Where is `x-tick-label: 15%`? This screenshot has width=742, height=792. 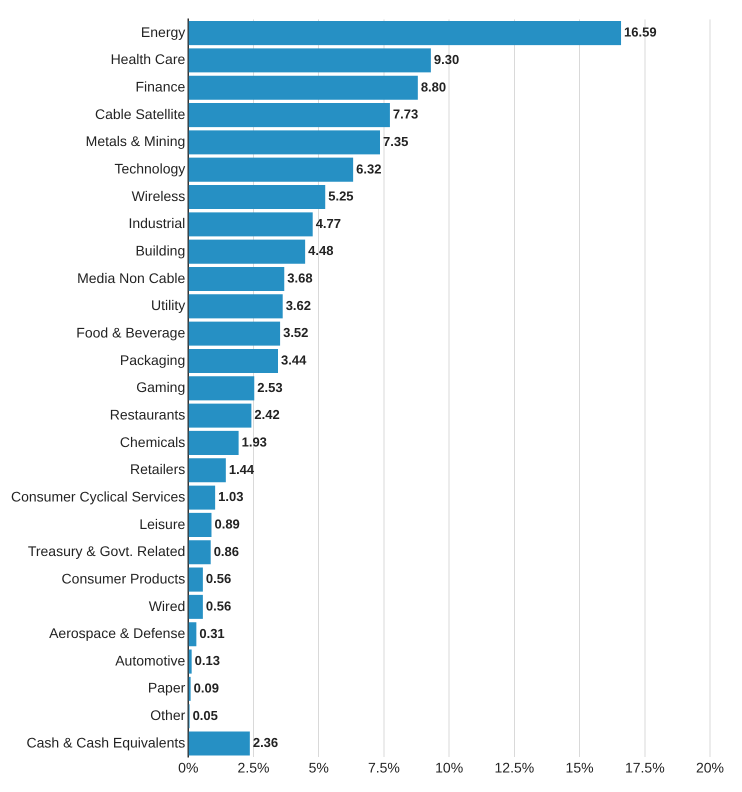 x-tick-label: 15% is located at coordinates (580, 767).